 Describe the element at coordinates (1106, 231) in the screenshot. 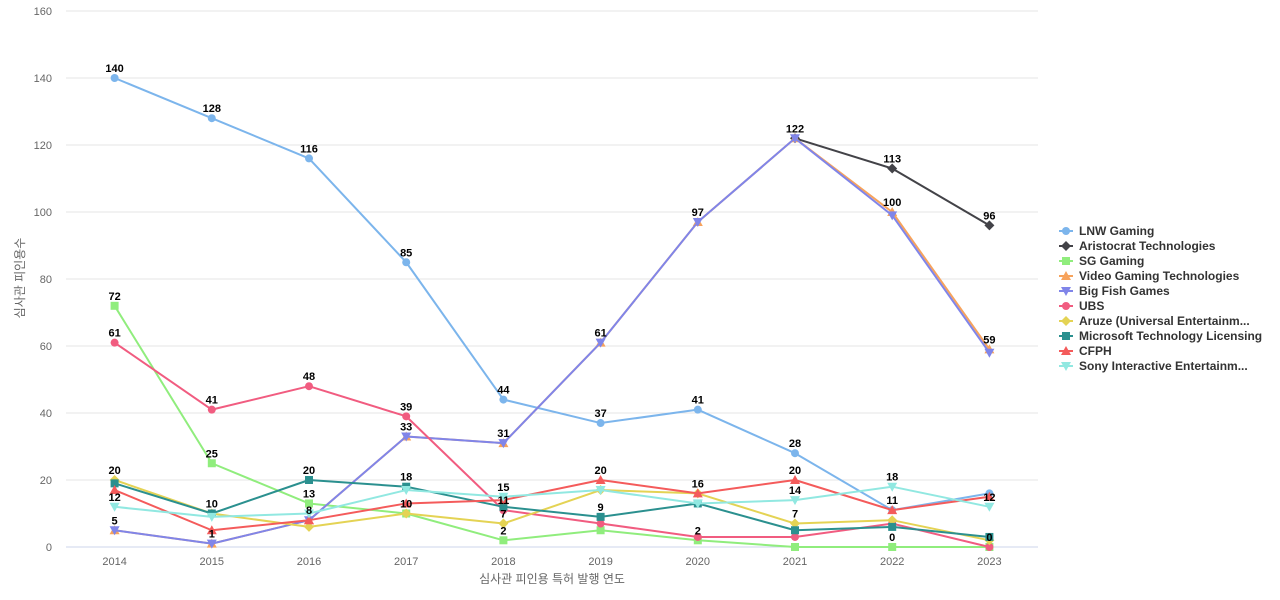

I see `legend-item: LNW Gaming` at that location.